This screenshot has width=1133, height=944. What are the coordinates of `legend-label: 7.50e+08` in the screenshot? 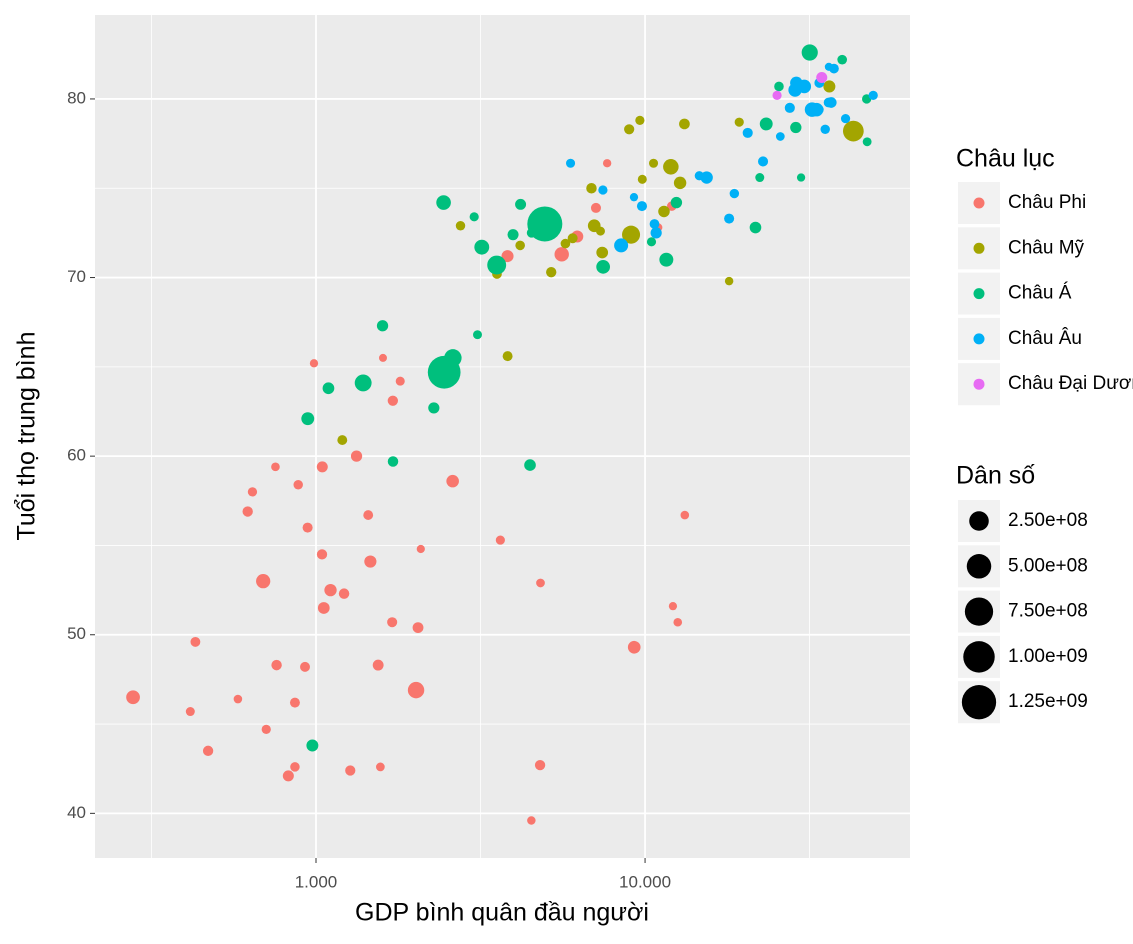 It's located at (1048, 611).